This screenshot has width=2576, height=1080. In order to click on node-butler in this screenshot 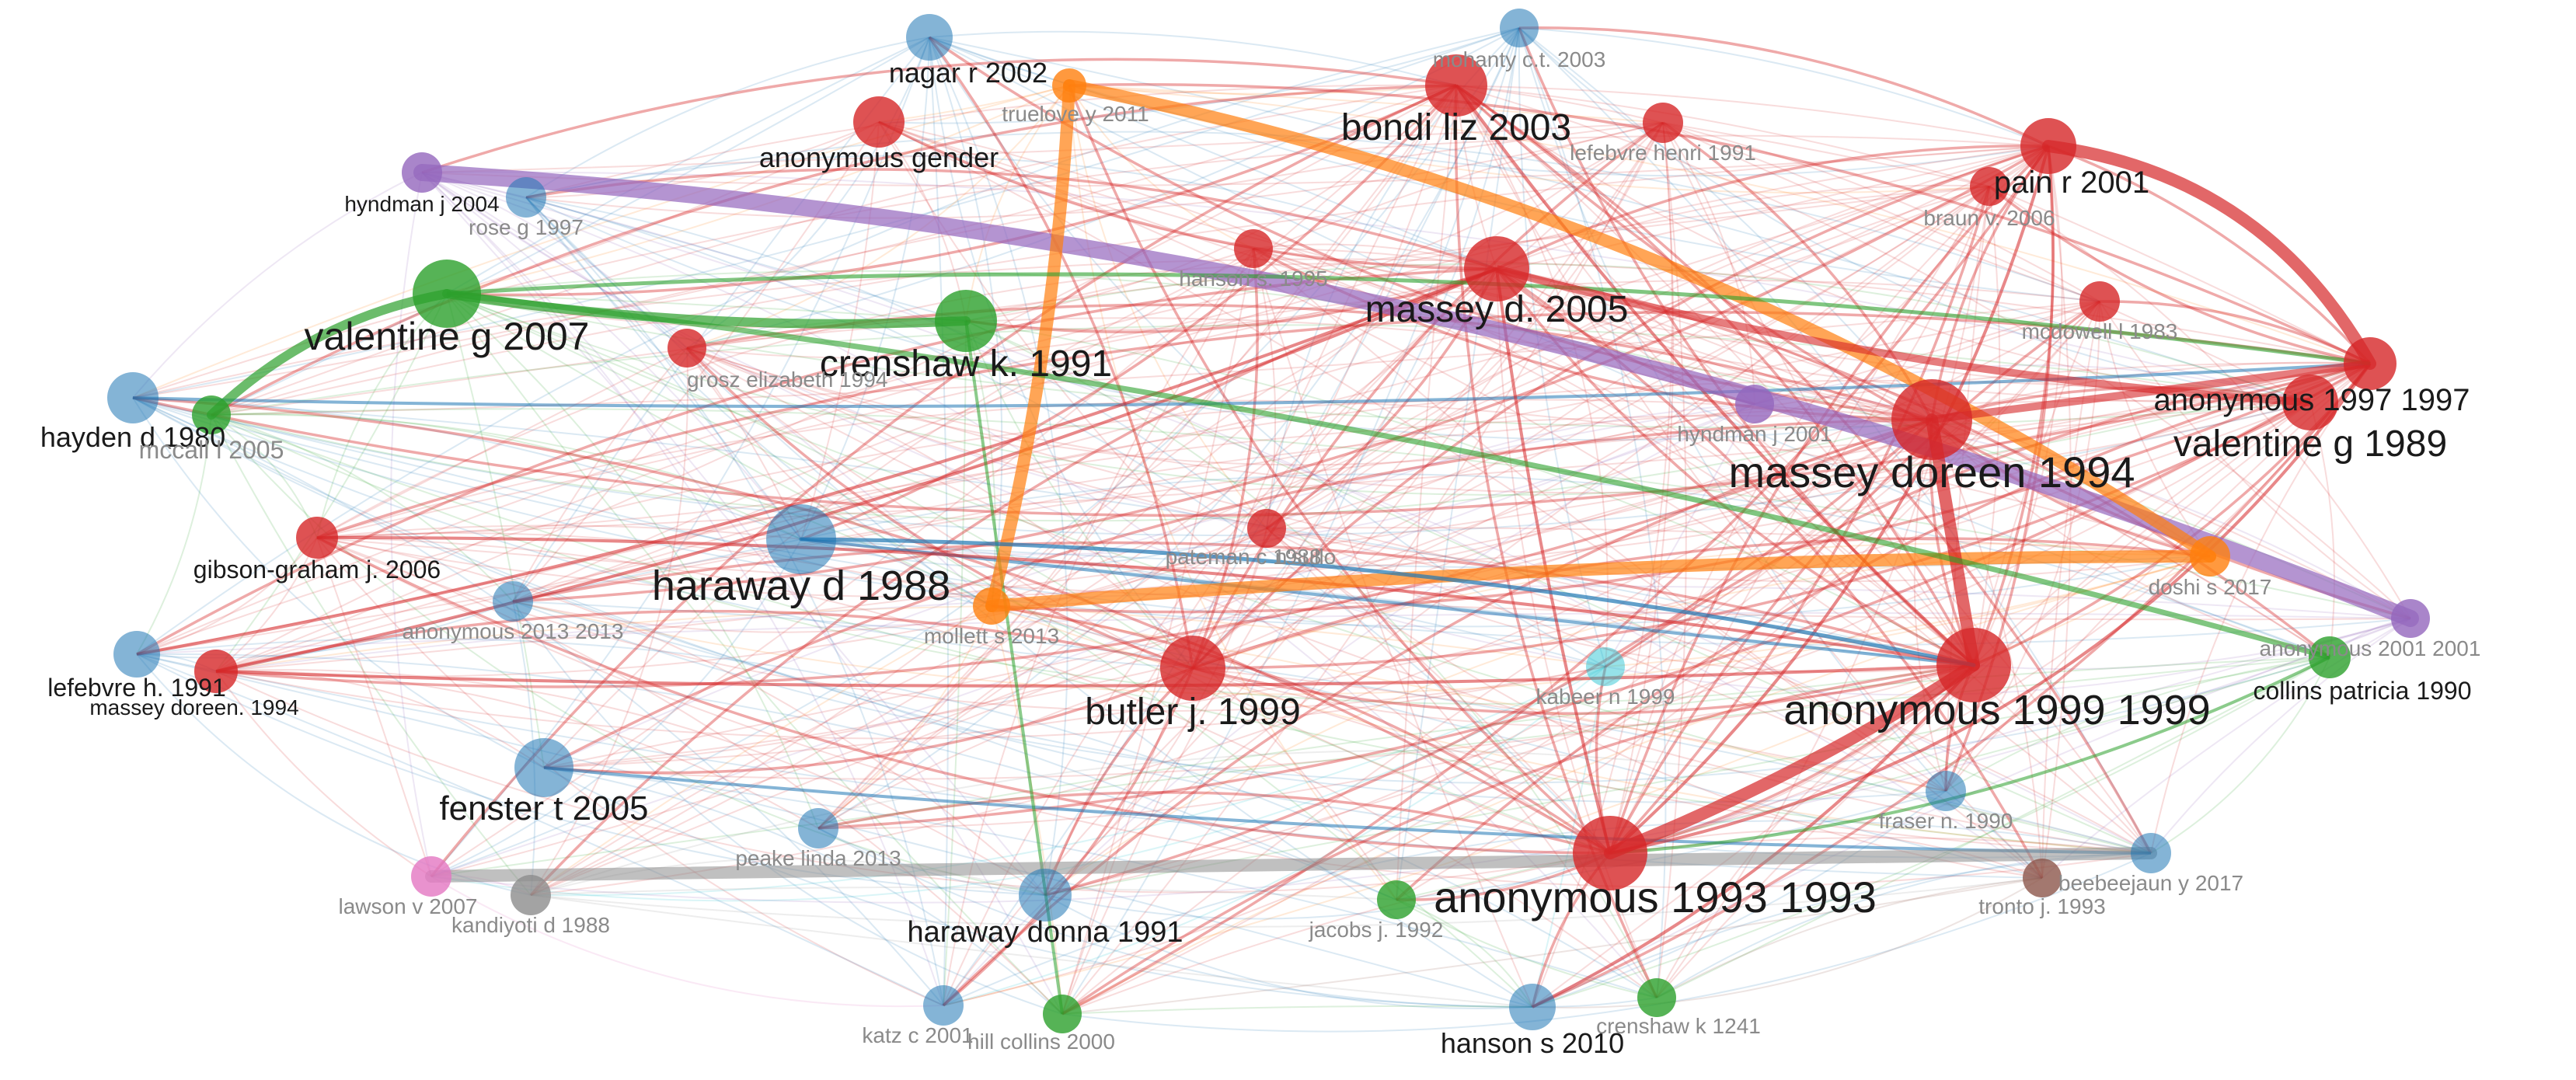, I will do `click(1192, 668)`.